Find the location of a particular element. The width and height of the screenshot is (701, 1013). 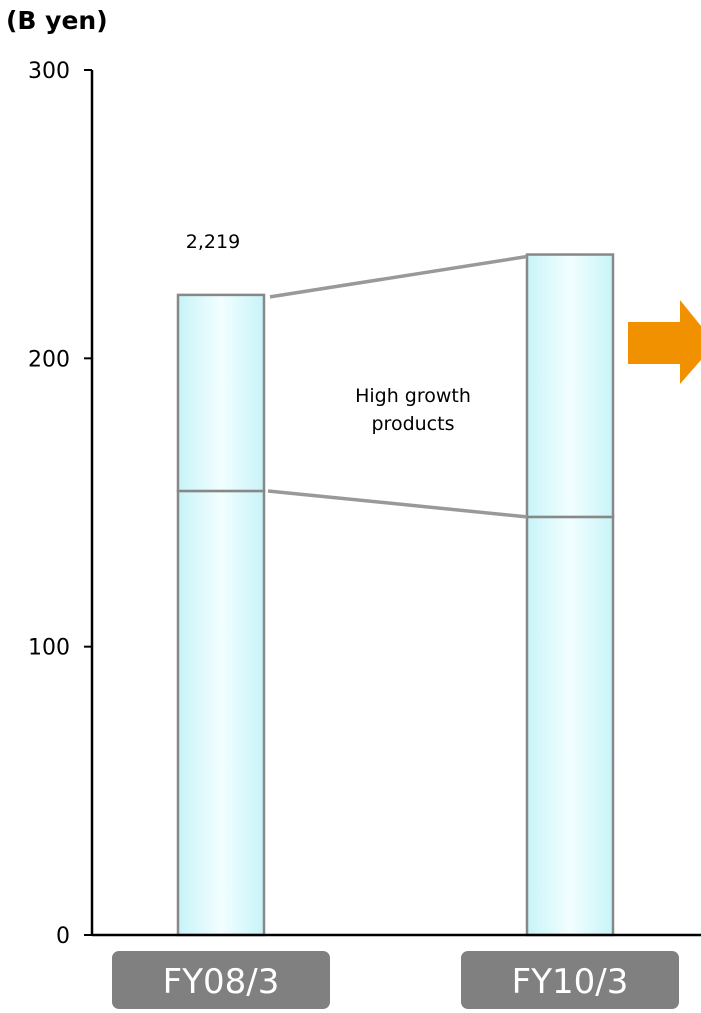

annotation-line: products is located at coordinates (413, 424).